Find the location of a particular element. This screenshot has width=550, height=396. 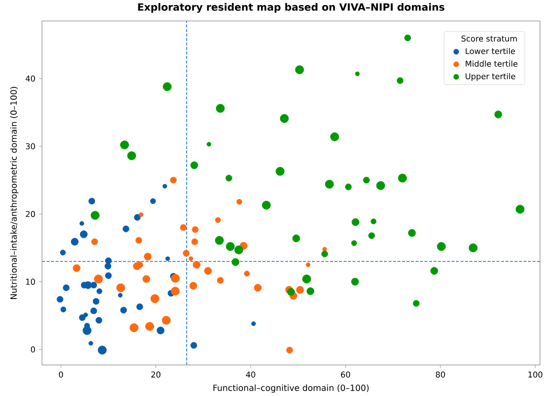

x-tick-label: 100 is located at coordinates (535, 375).